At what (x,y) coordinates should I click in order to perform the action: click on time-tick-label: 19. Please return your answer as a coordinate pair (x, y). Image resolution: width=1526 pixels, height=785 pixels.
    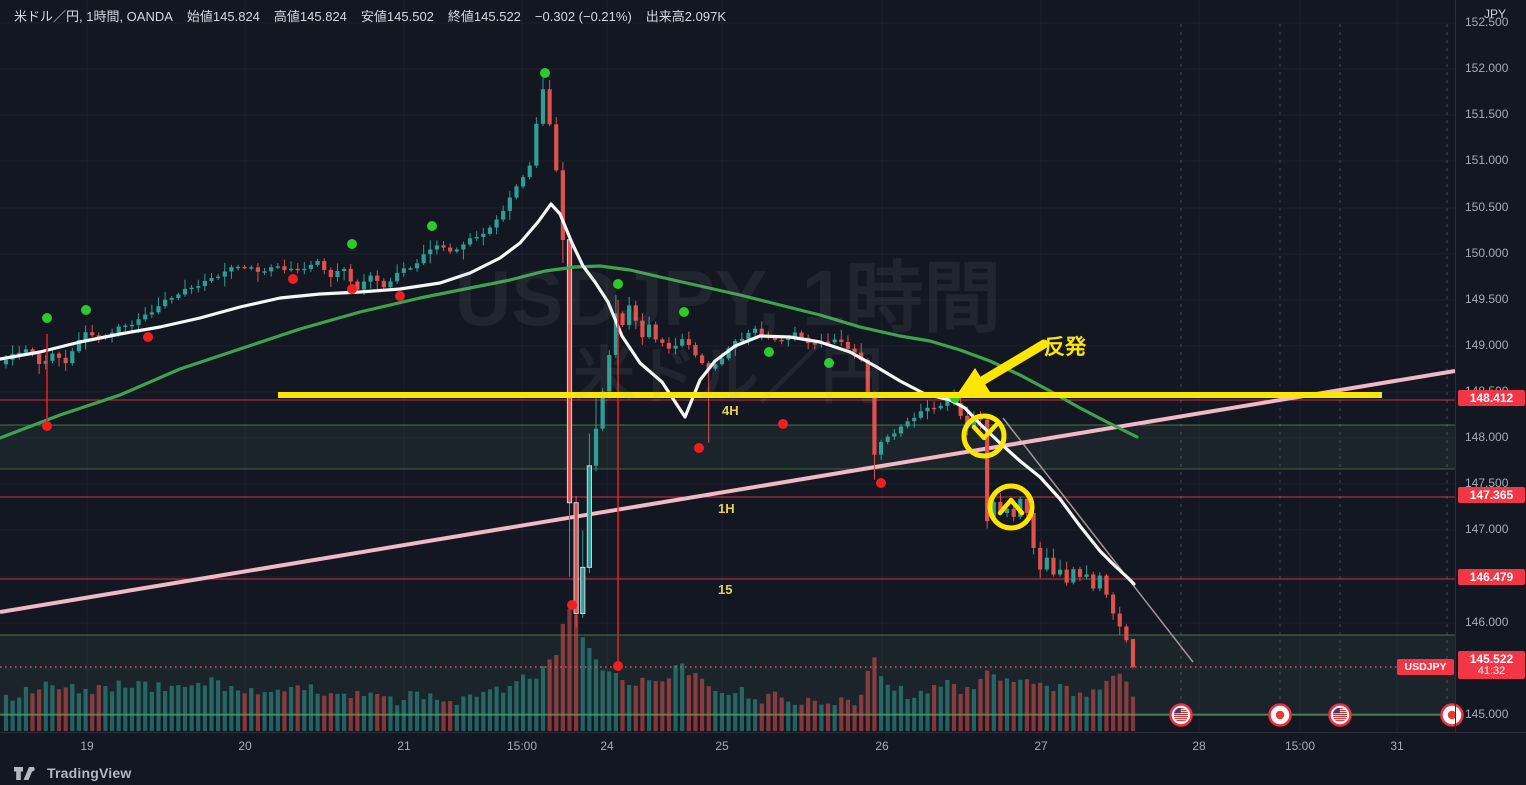
    Looking at the image, I should click on (87, 746).